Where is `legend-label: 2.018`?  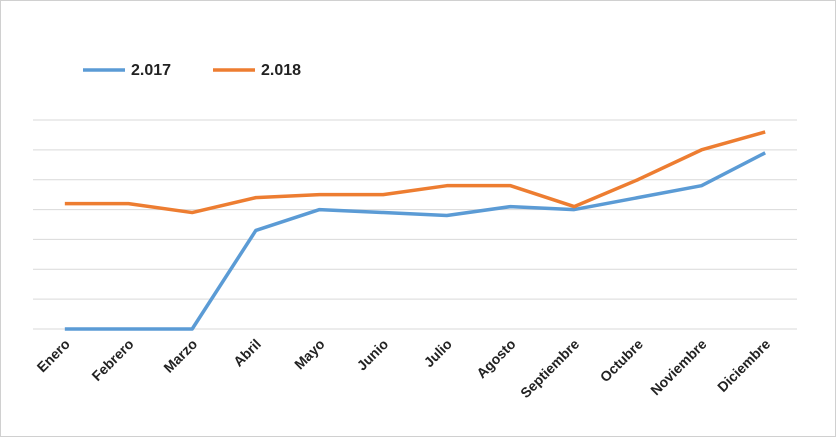
legend-label: 2.018 is located at coordinates (281, 70).